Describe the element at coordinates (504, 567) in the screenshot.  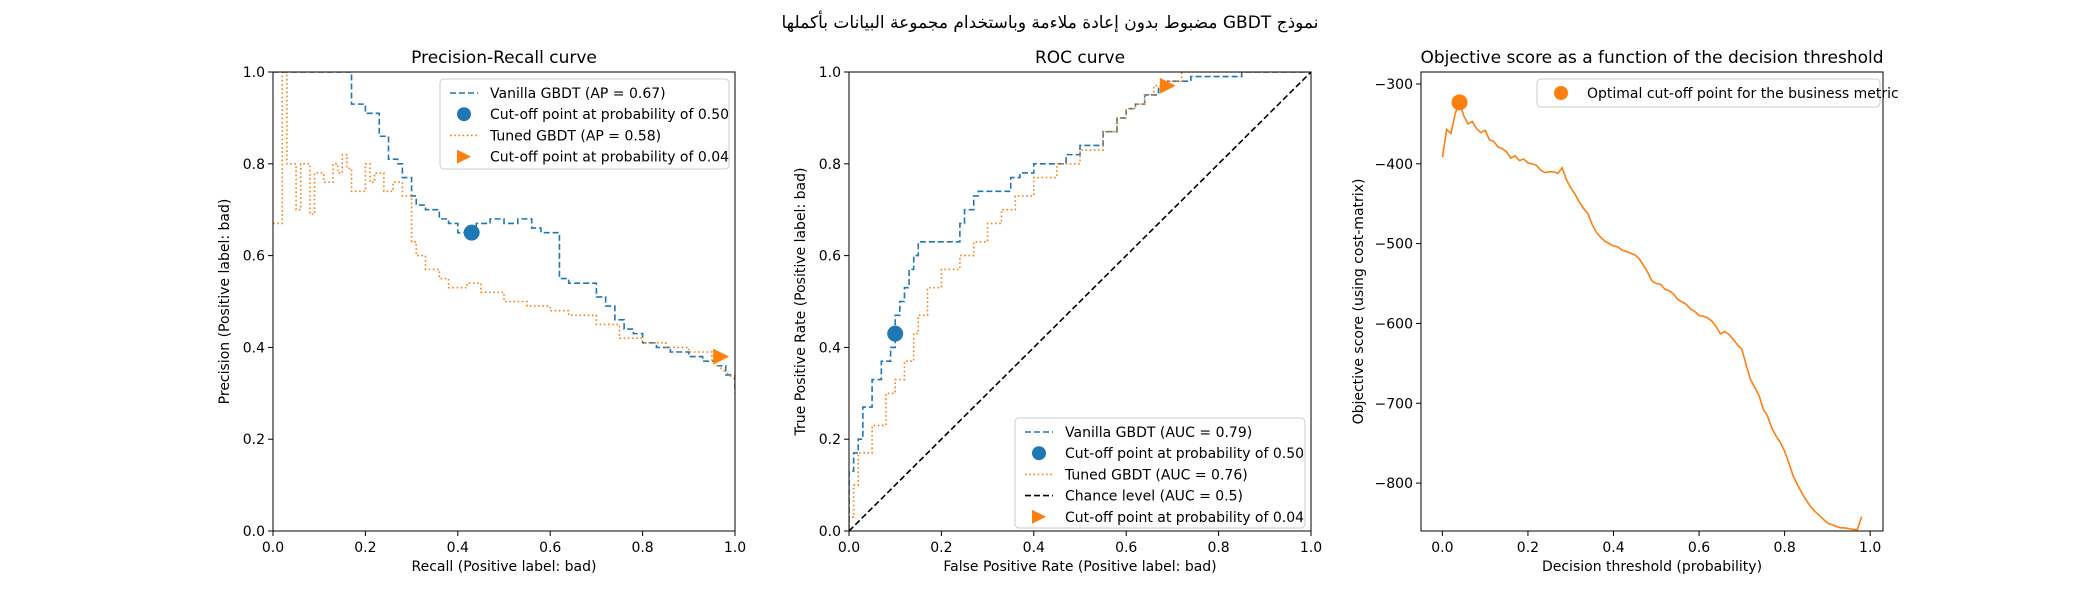
I see `pr-xlabel: Recall (Positive label: bad)` at that location.